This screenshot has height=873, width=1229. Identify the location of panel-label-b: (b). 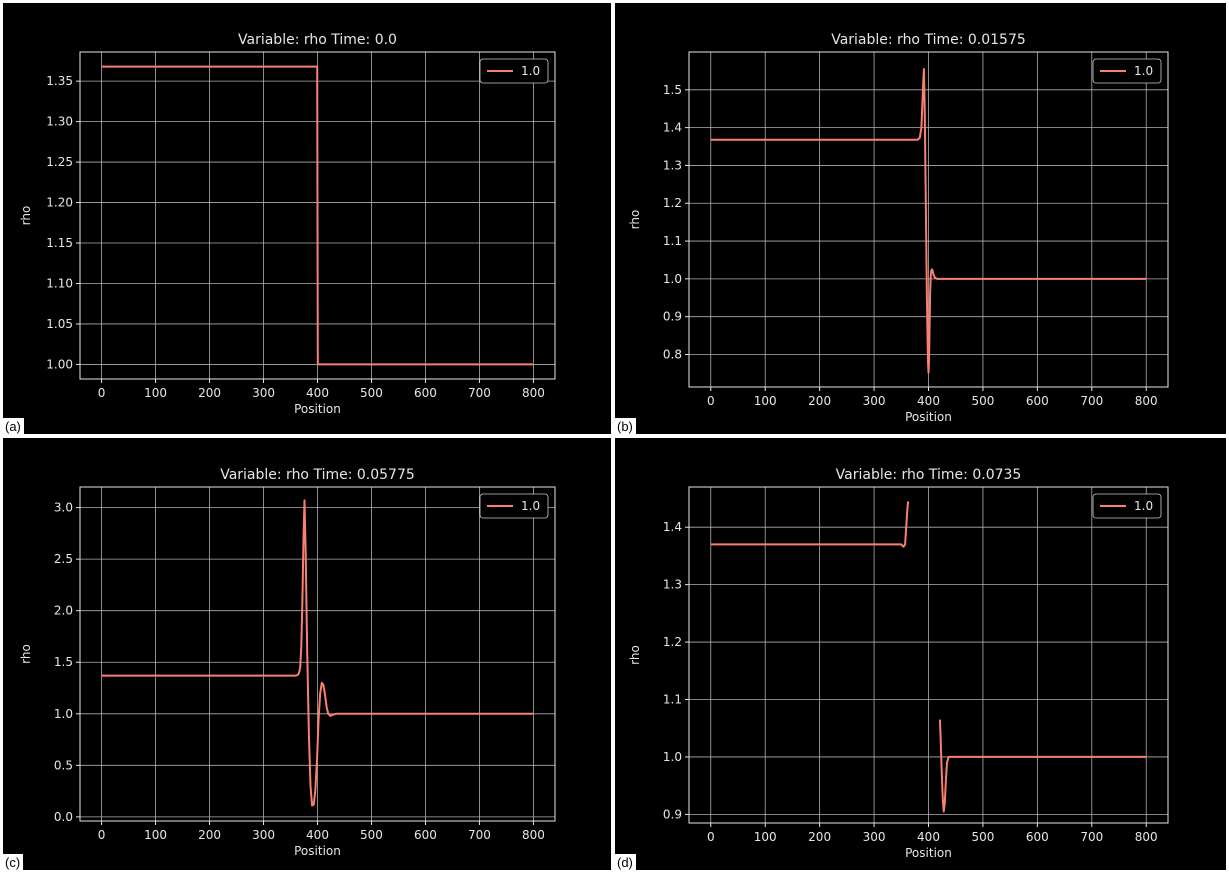
(625, 426).